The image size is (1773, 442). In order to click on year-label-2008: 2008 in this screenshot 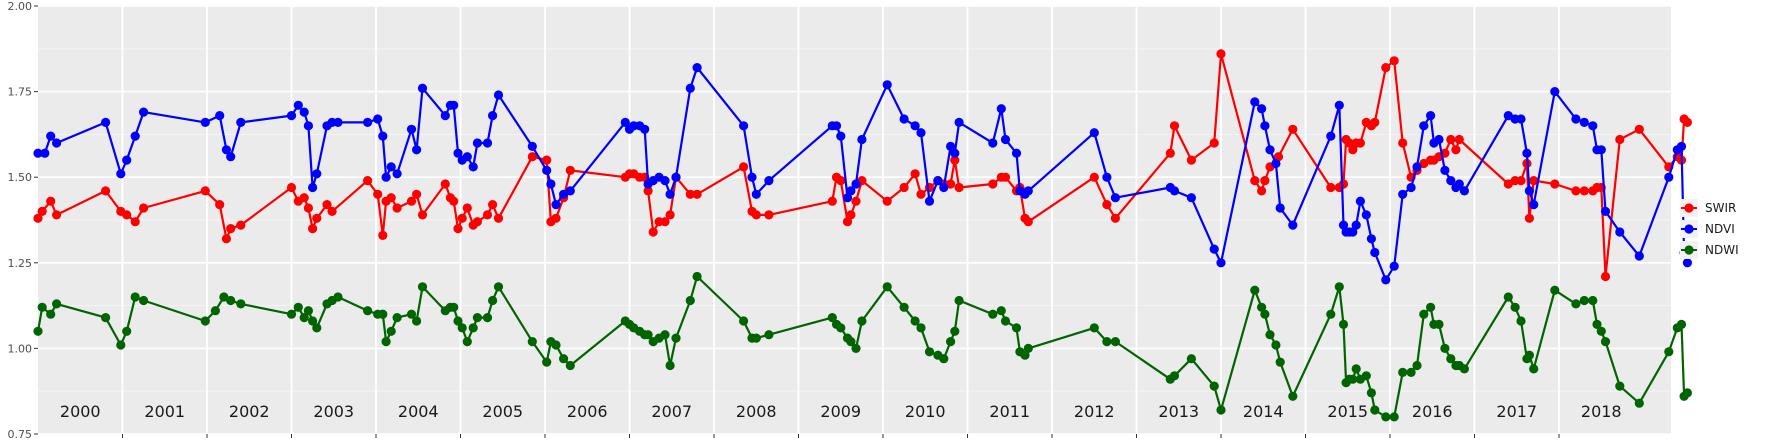, I will do `click(756, 411)`.